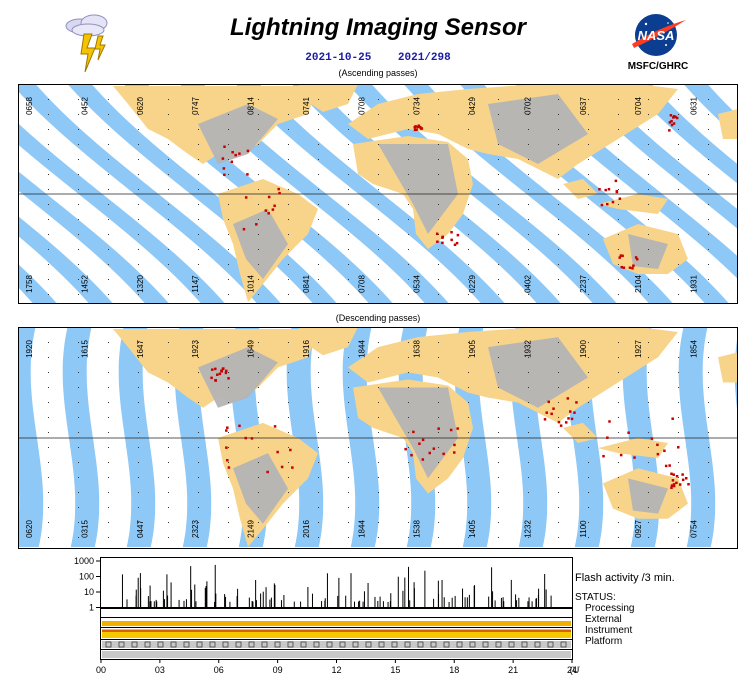 This screenshot has height=680, width=756. Describe the element at coordinates (378, 318) in the screenshot. I see `descending-label: (Descending passes)` at that location.